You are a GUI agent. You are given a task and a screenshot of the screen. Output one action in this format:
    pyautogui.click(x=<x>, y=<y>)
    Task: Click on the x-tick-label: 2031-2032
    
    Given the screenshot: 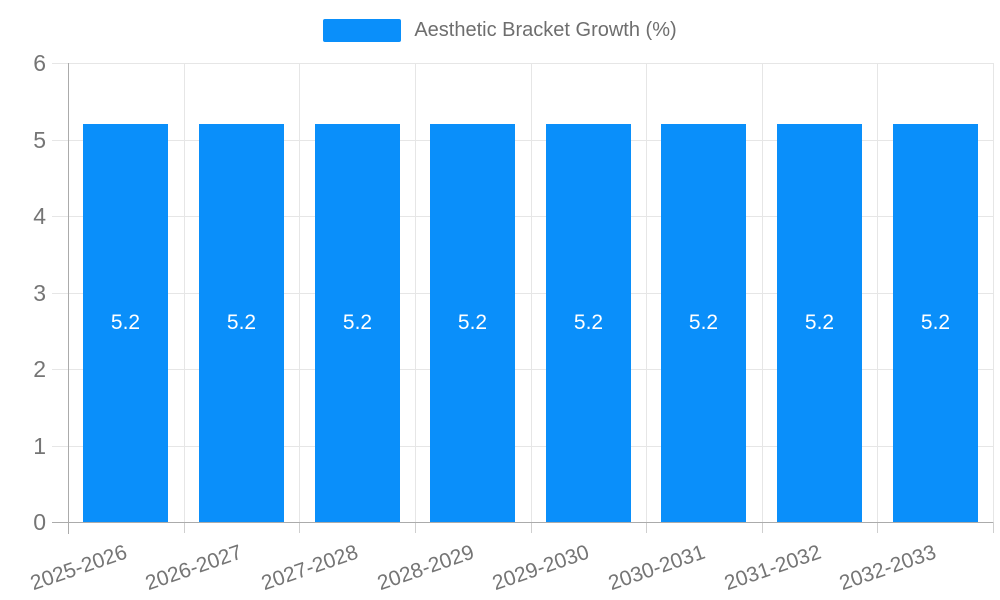 What is the action you would take?
    pyautogui.click(x=772, y=568)
    